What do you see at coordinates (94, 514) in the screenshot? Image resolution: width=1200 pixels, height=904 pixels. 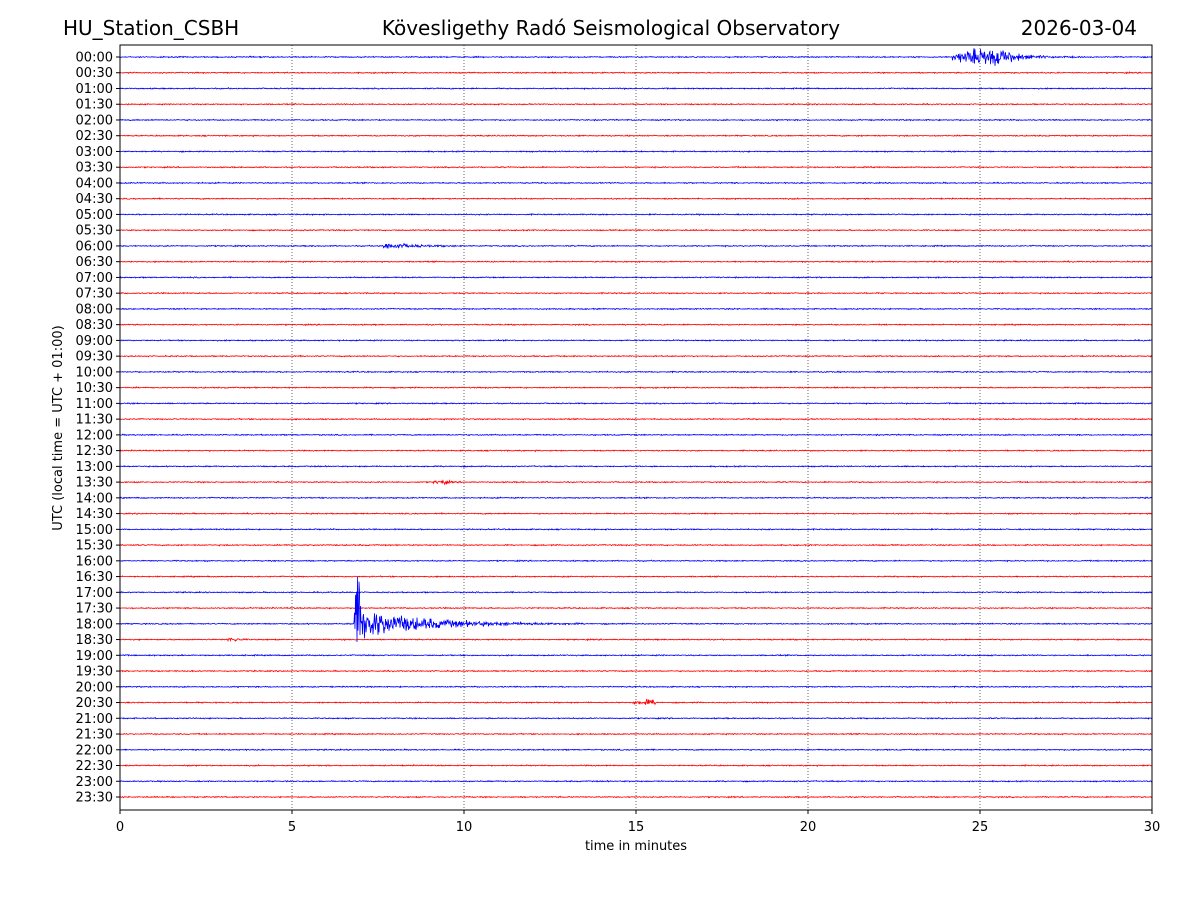 I see `y-tick-label: 14:30` at bounding box center [94, 514].